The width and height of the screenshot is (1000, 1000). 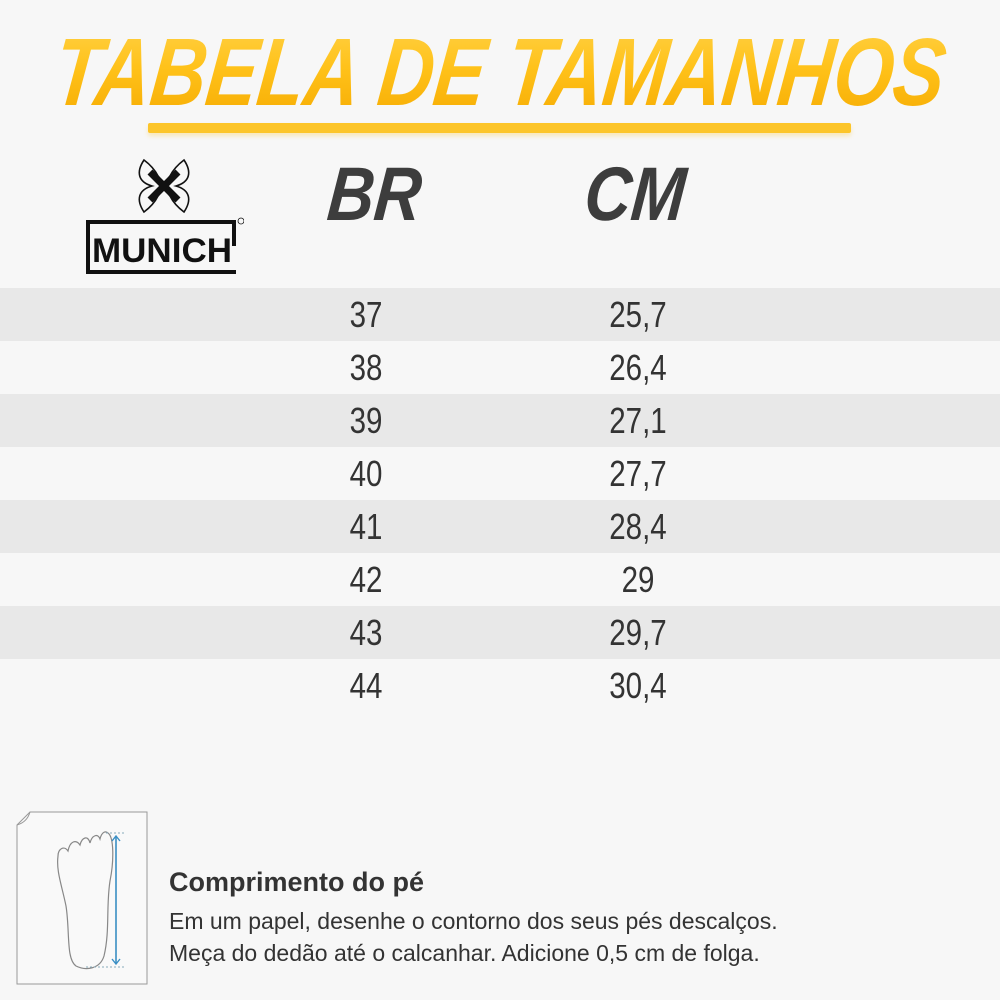 What do you see at coordinates (638, 420) in the screenshot?
I see `cm-length: 27,1` at bounding box center [638, 420].